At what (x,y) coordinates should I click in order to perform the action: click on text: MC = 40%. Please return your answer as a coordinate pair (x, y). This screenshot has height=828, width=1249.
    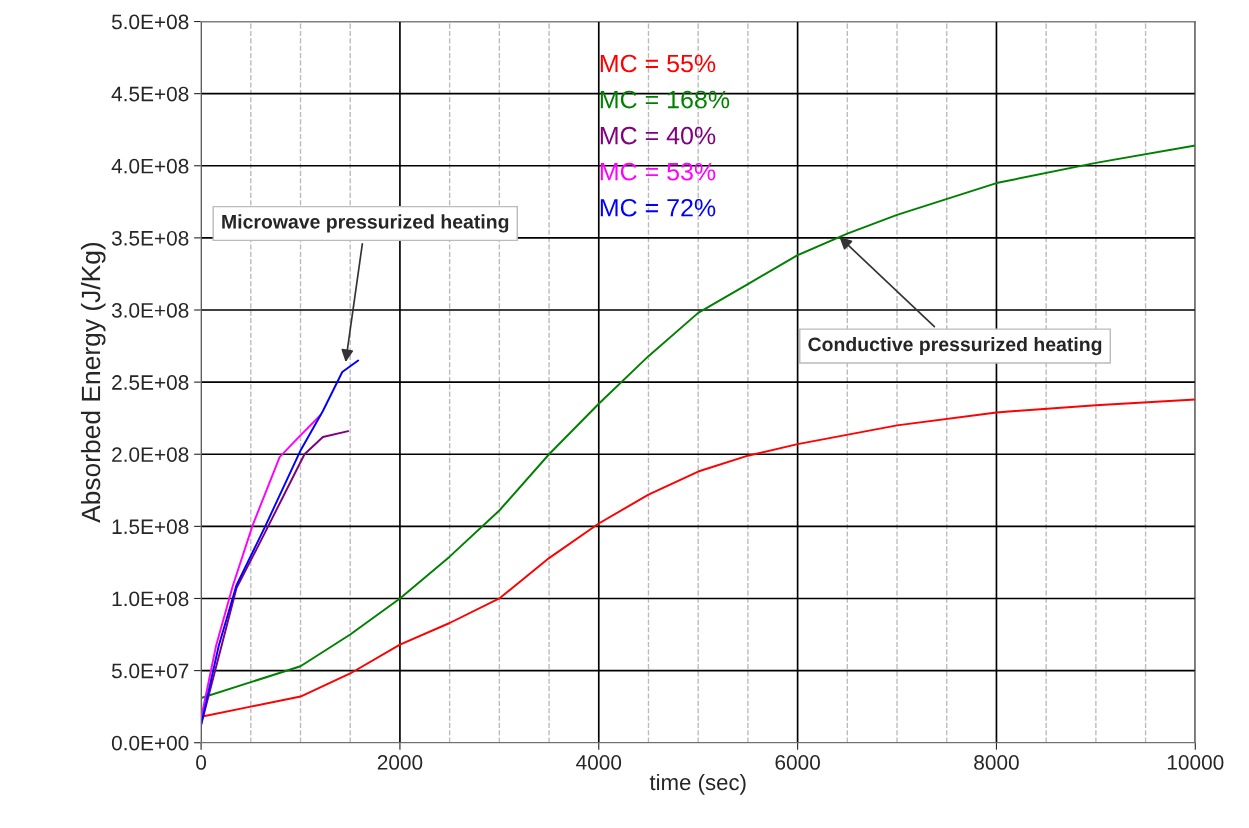
    Looking at the image, I should click on (658, 135).